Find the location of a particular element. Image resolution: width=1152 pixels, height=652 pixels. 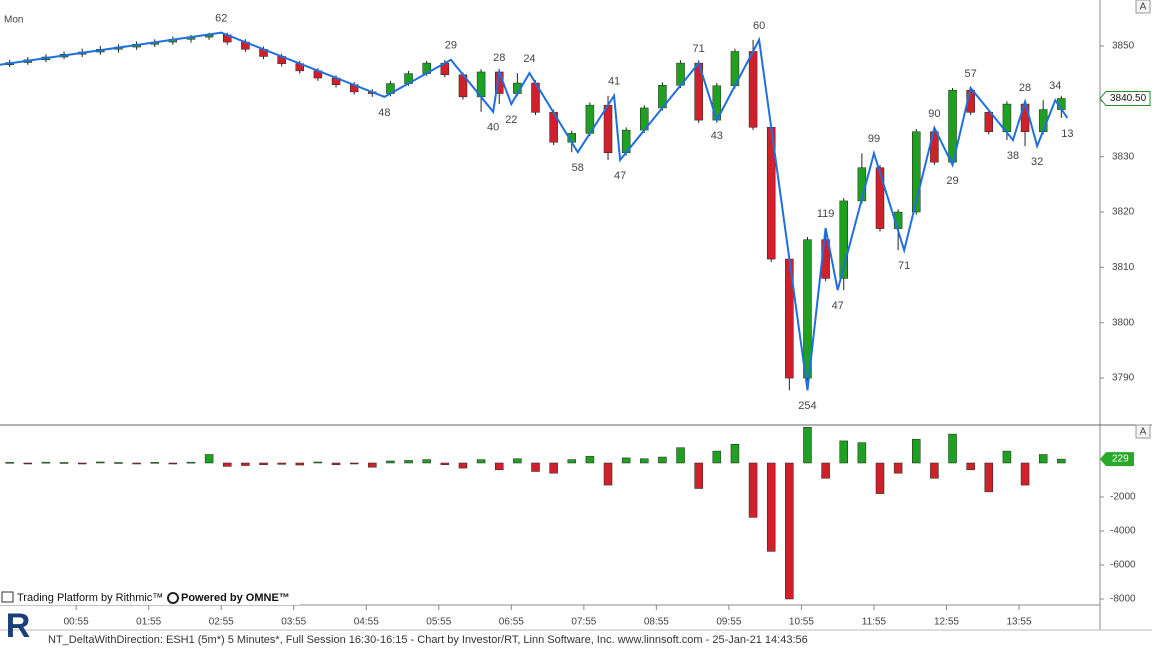

branding-icon is located at coordinates (7, 597).